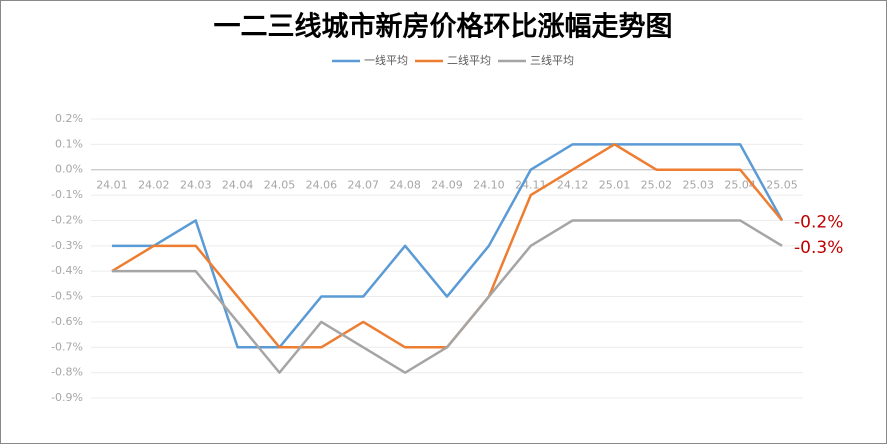 This screenshot has width=887, height=444. Describe the element at coordinates (740, 185) in the screenshot. I see `x-tick-label: 25.04` at that location.